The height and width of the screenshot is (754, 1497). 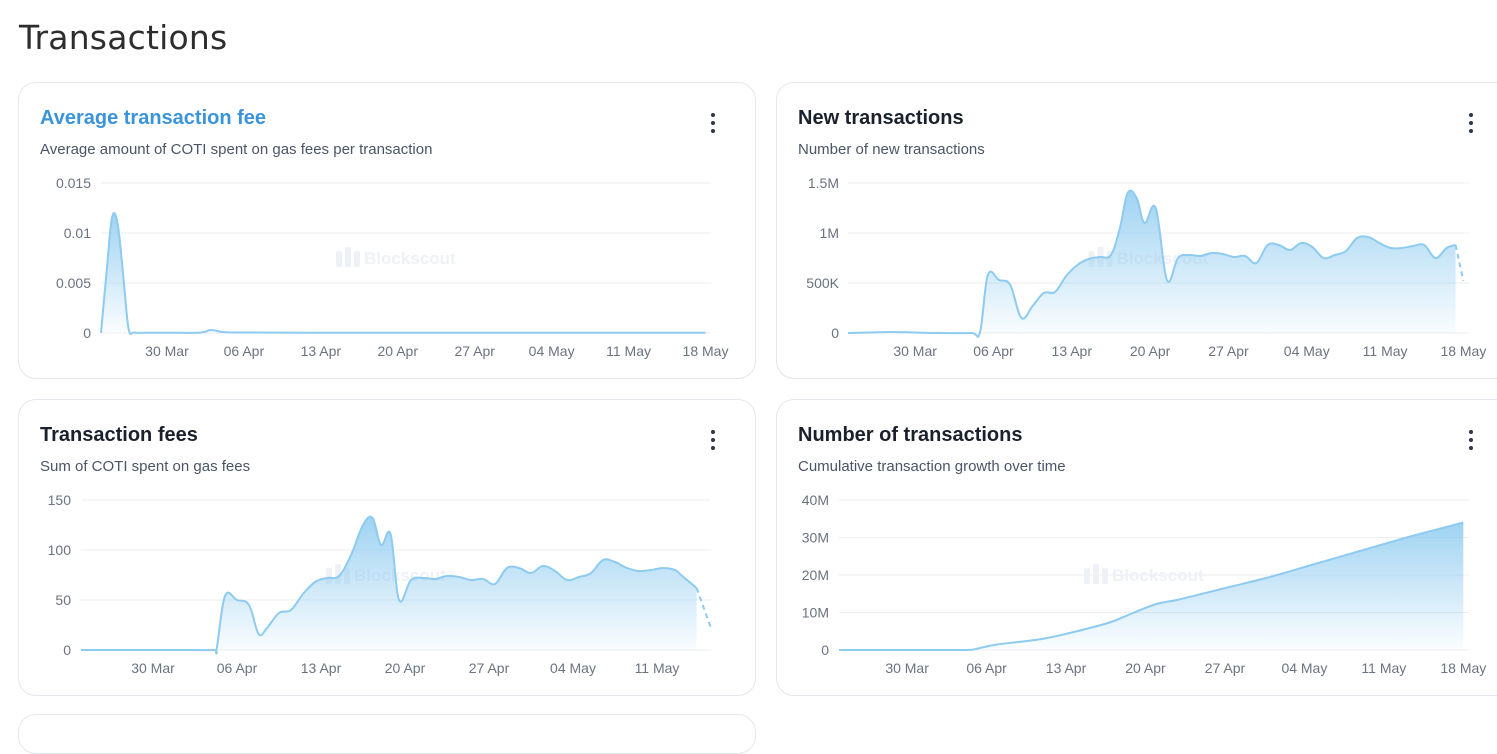 I want to click on y-tick-label: 150, so click(x=60, y=500).